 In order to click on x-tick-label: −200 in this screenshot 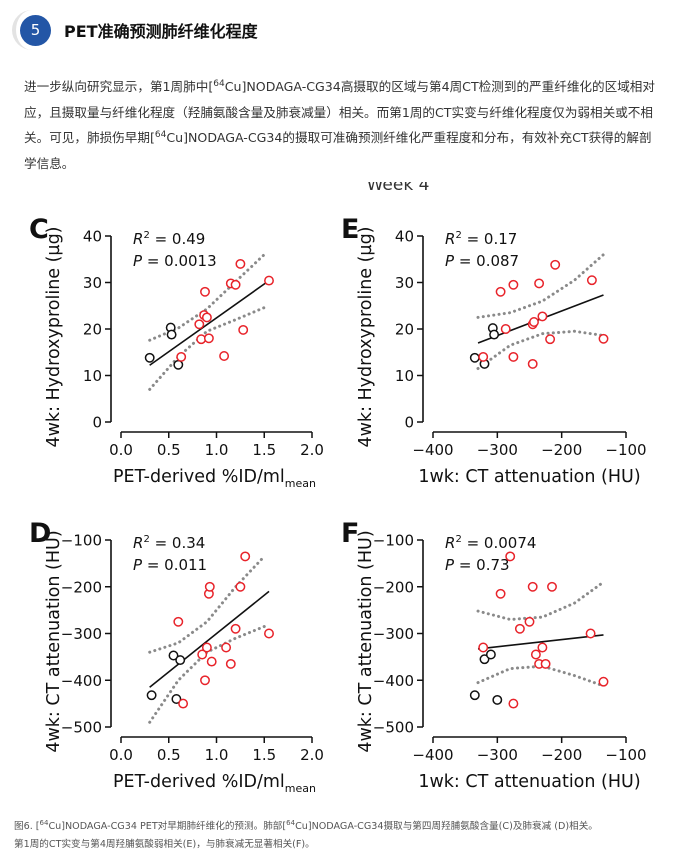, I will do `click(561, 755)`.